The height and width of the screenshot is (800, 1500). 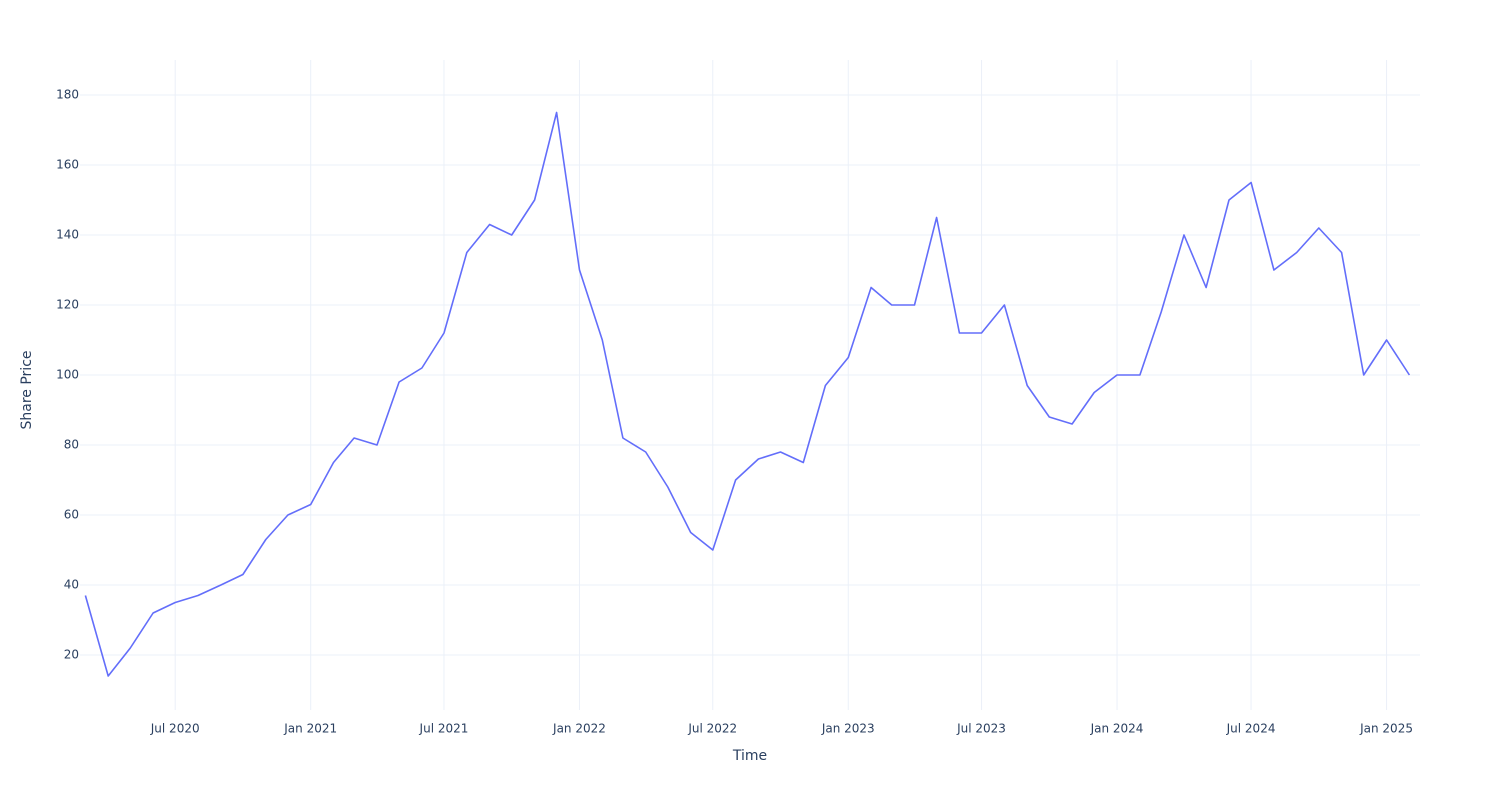 What do you see at coordinates (981, 729) in the screenshot?
I see `x-tick-label: Jul 2023` at bounding box center [981, 729].